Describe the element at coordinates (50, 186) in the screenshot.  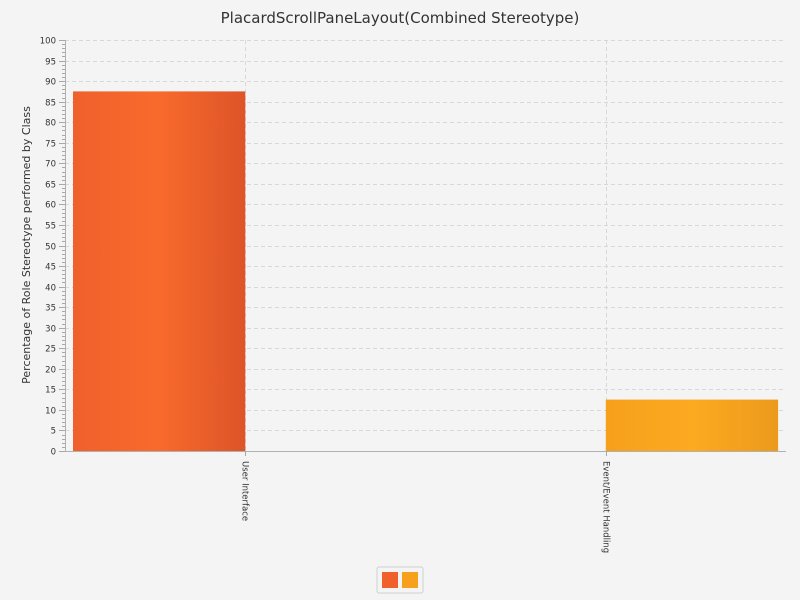
I see `y-tick-label: 65` at that location.